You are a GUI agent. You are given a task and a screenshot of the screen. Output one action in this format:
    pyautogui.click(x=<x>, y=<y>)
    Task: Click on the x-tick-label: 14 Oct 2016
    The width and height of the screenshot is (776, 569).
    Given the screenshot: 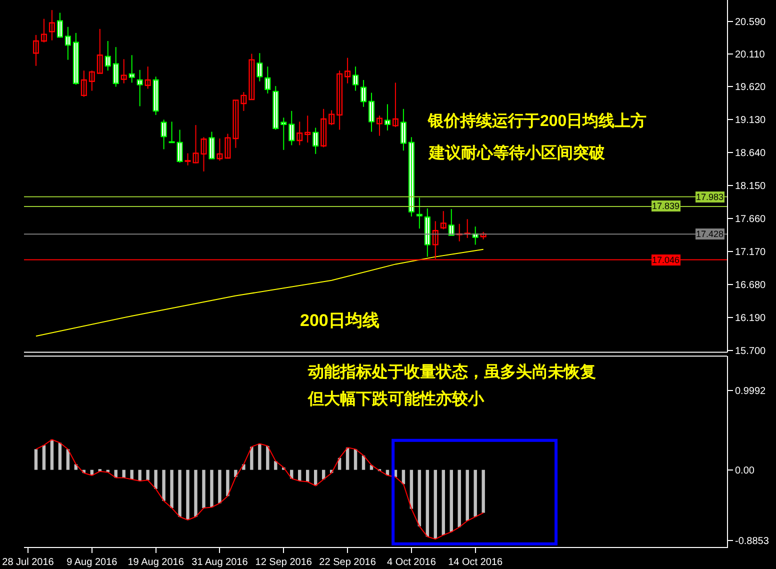 What is the action you would take?
    pyautogui.click(x=476, y=562)
    